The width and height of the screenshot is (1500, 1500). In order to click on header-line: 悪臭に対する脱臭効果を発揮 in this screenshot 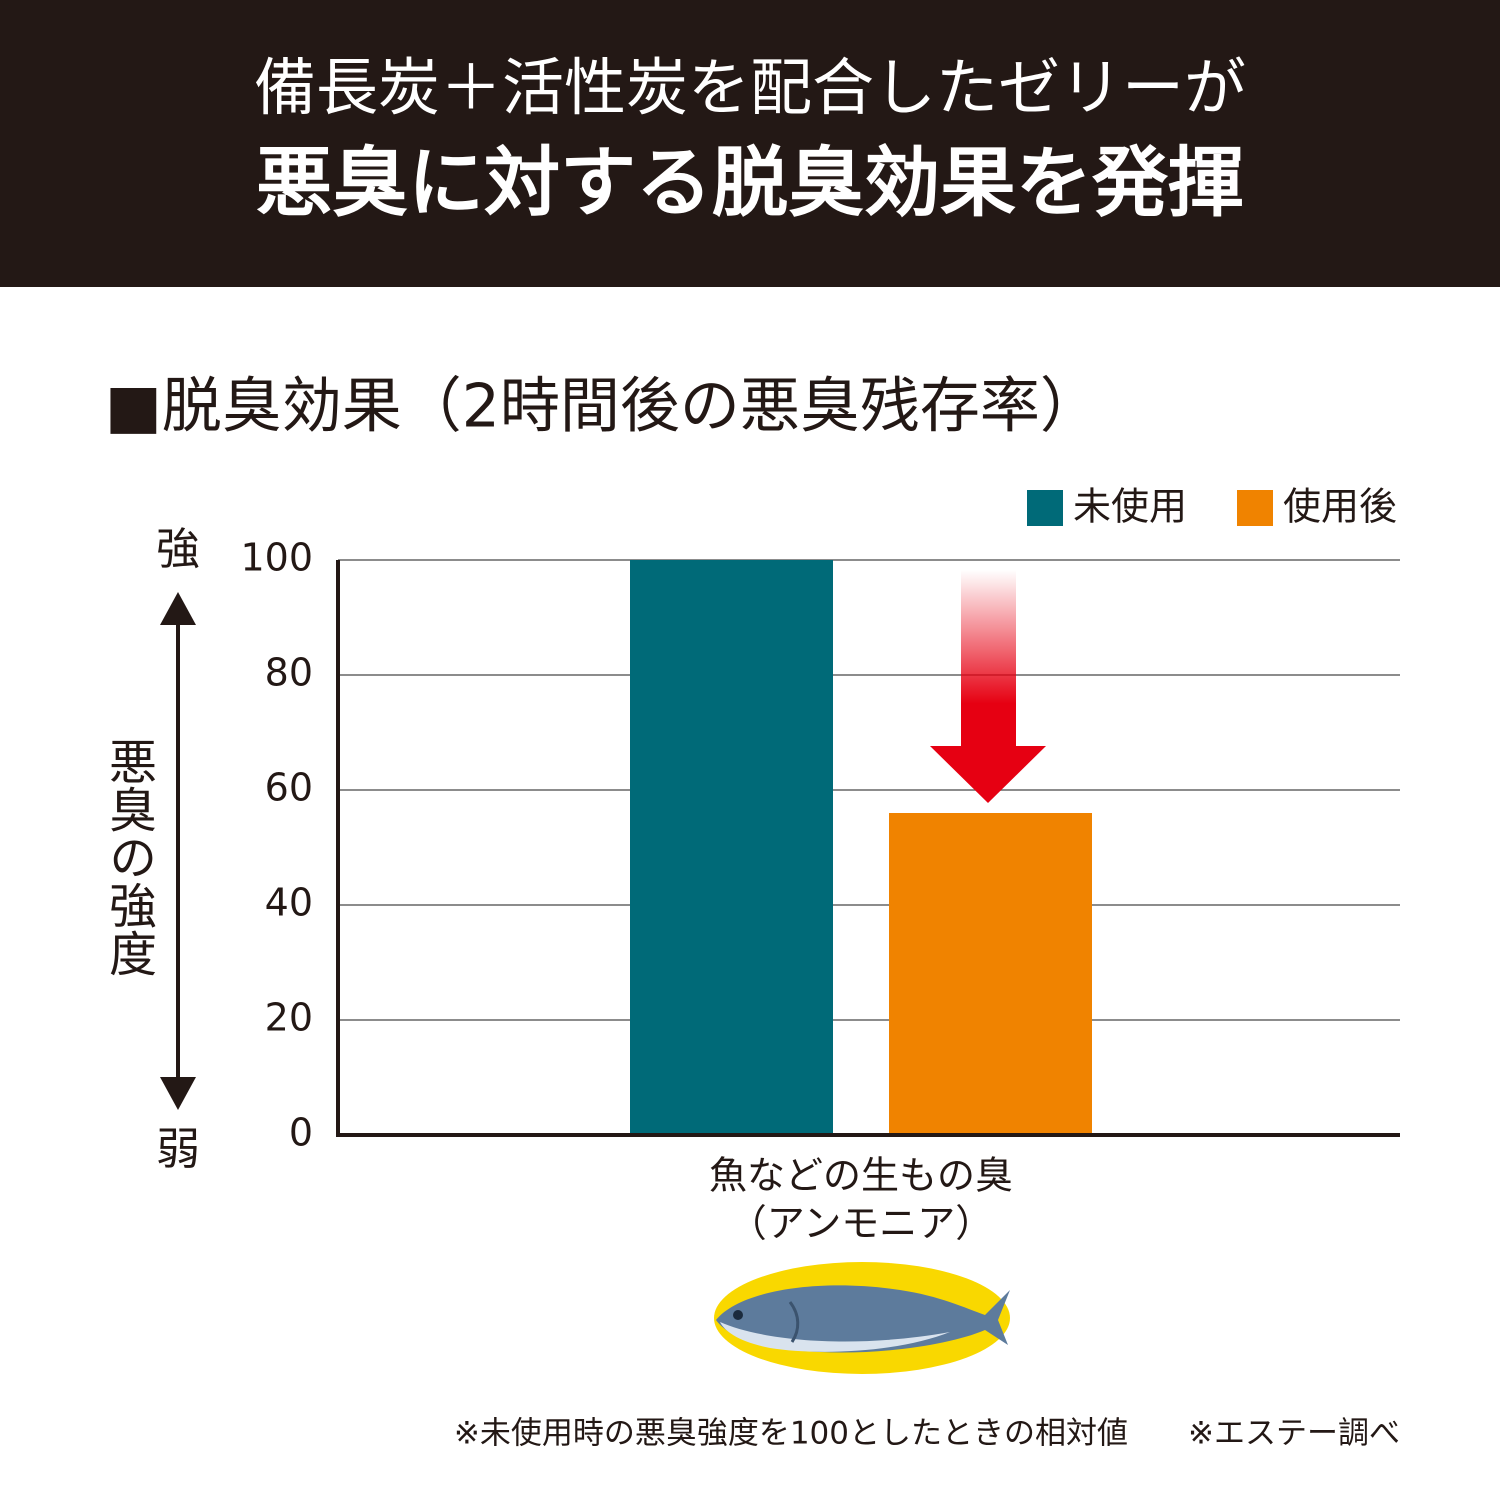, I will do `click(750, 182)`.